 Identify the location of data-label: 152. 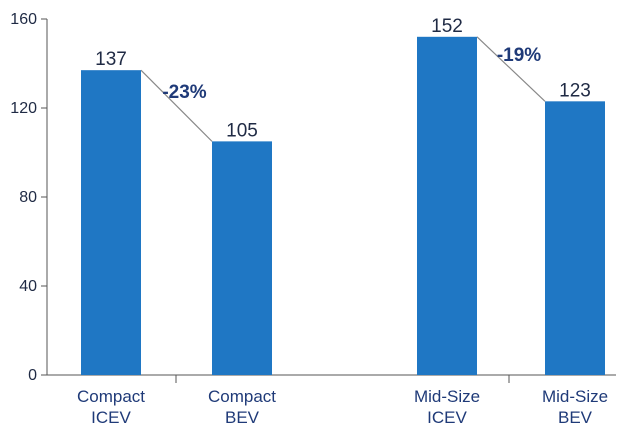
(447, 26).